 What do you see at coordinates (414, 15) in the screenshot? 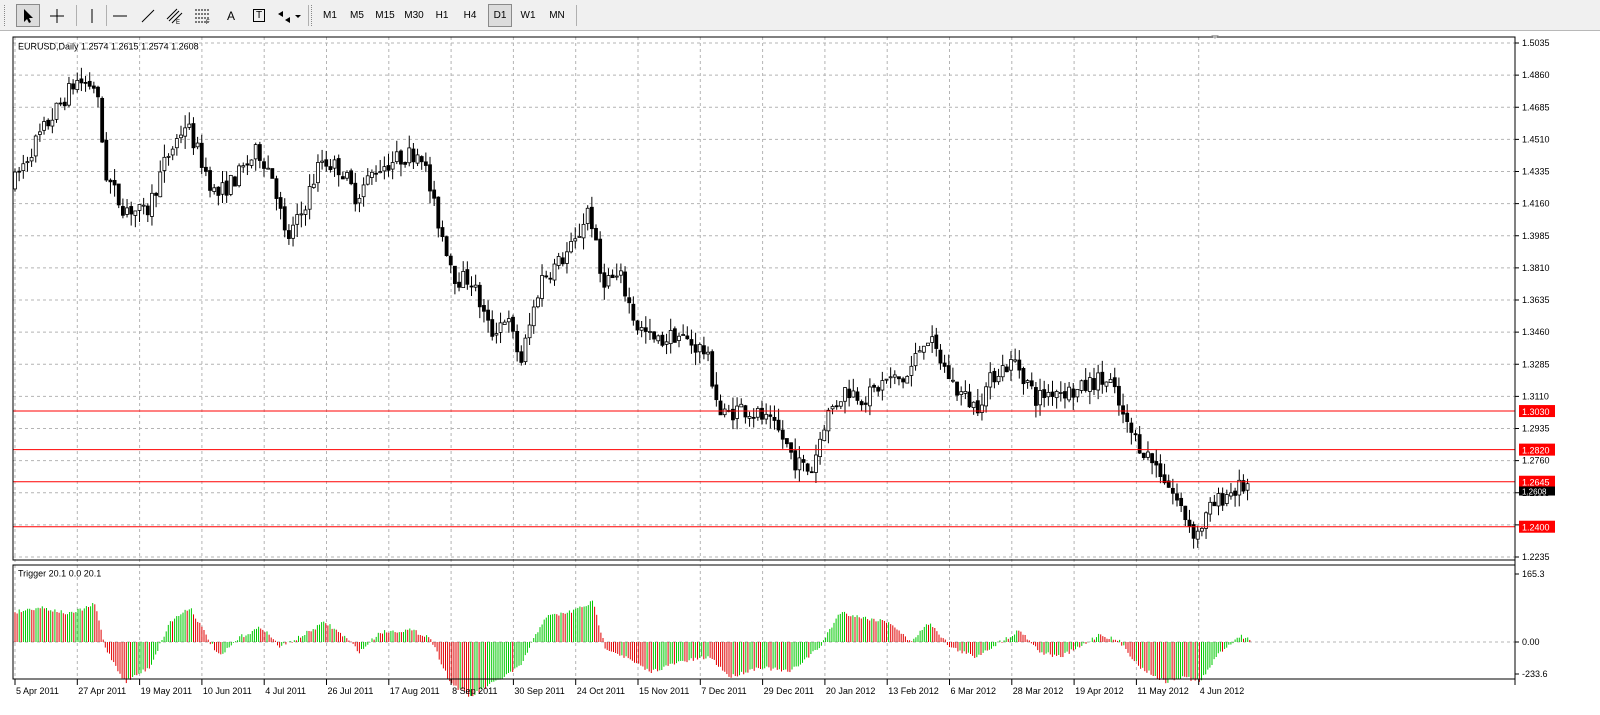
I see `timeframe-m30-button: M30` at bounding box center [414, 15].